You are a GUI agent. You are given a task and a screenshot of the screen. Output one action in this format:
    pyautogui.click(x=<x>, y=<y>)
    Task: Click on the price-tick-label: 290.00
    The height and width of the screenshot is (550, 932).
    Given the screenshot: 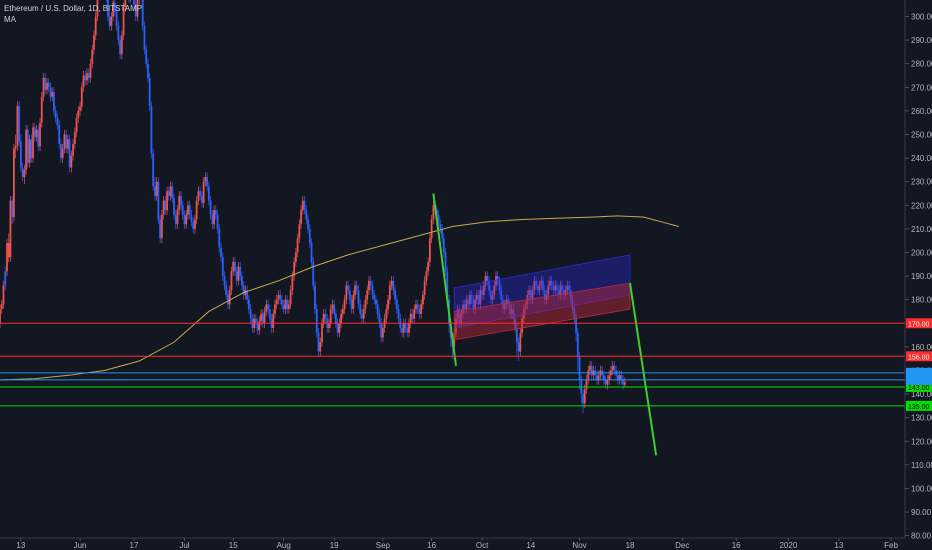 What is the action you would take?
    pyautogui.click(x=921, y=40)
    